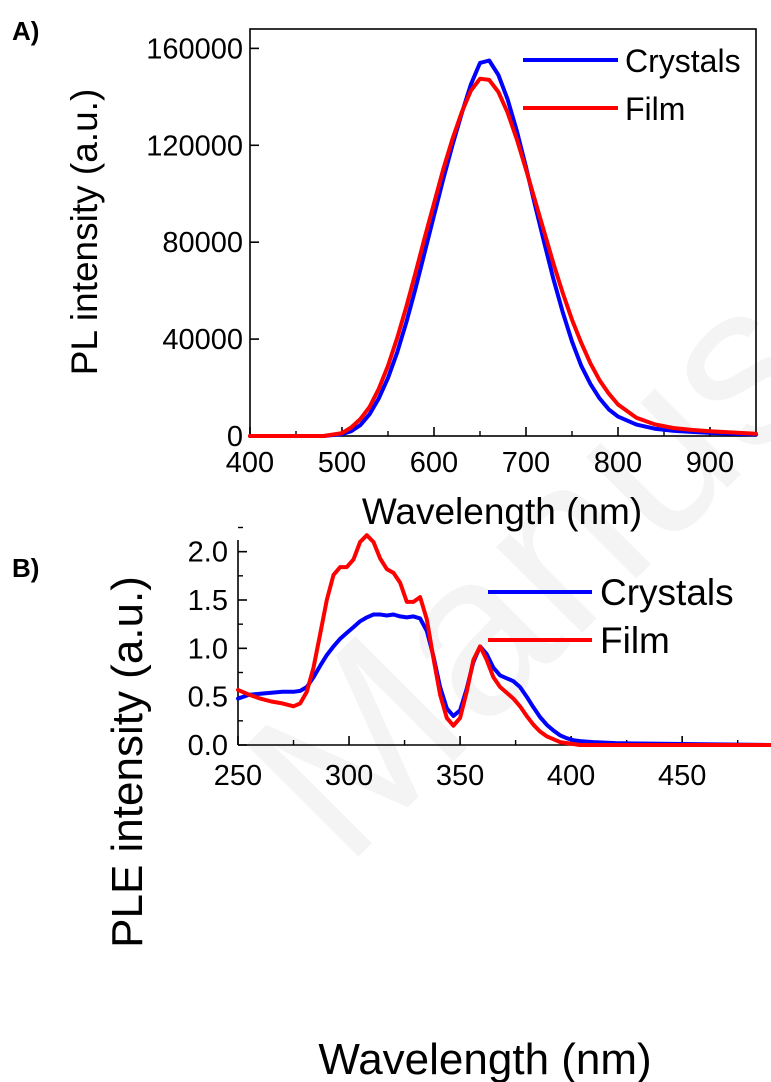 The image size is (771, 1082). What do you see at coordinates (683, 61) in the screenshot?
I see `panel-a-legend-label-crystals: Crystals` at bounding box center [683, 61].